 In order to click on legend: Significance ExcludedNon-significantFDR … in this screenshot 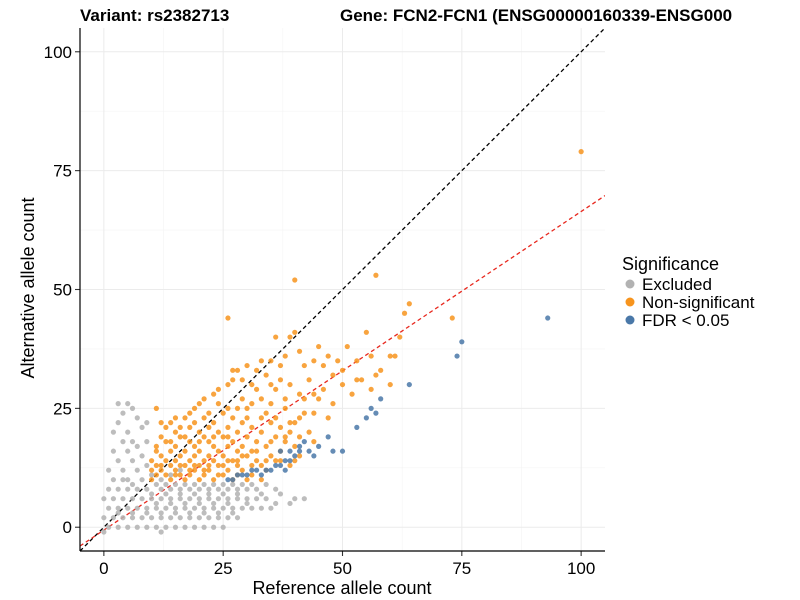, I will do `click(688, 292)`.